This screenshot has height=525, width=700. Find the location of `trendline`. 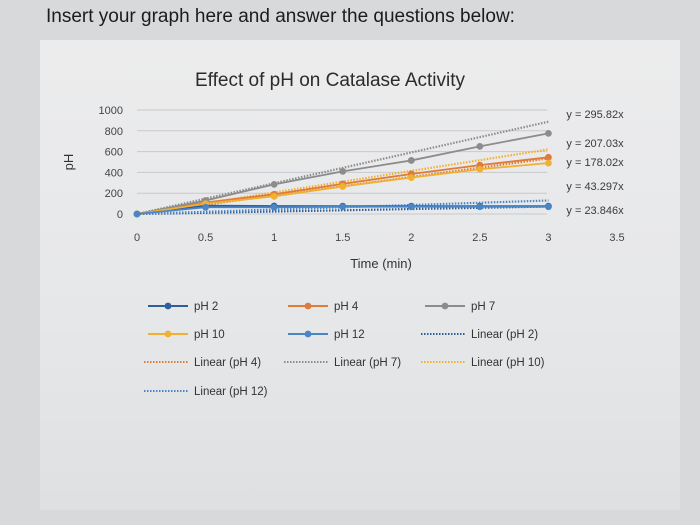

trendline is located at coordinates (342, 207).